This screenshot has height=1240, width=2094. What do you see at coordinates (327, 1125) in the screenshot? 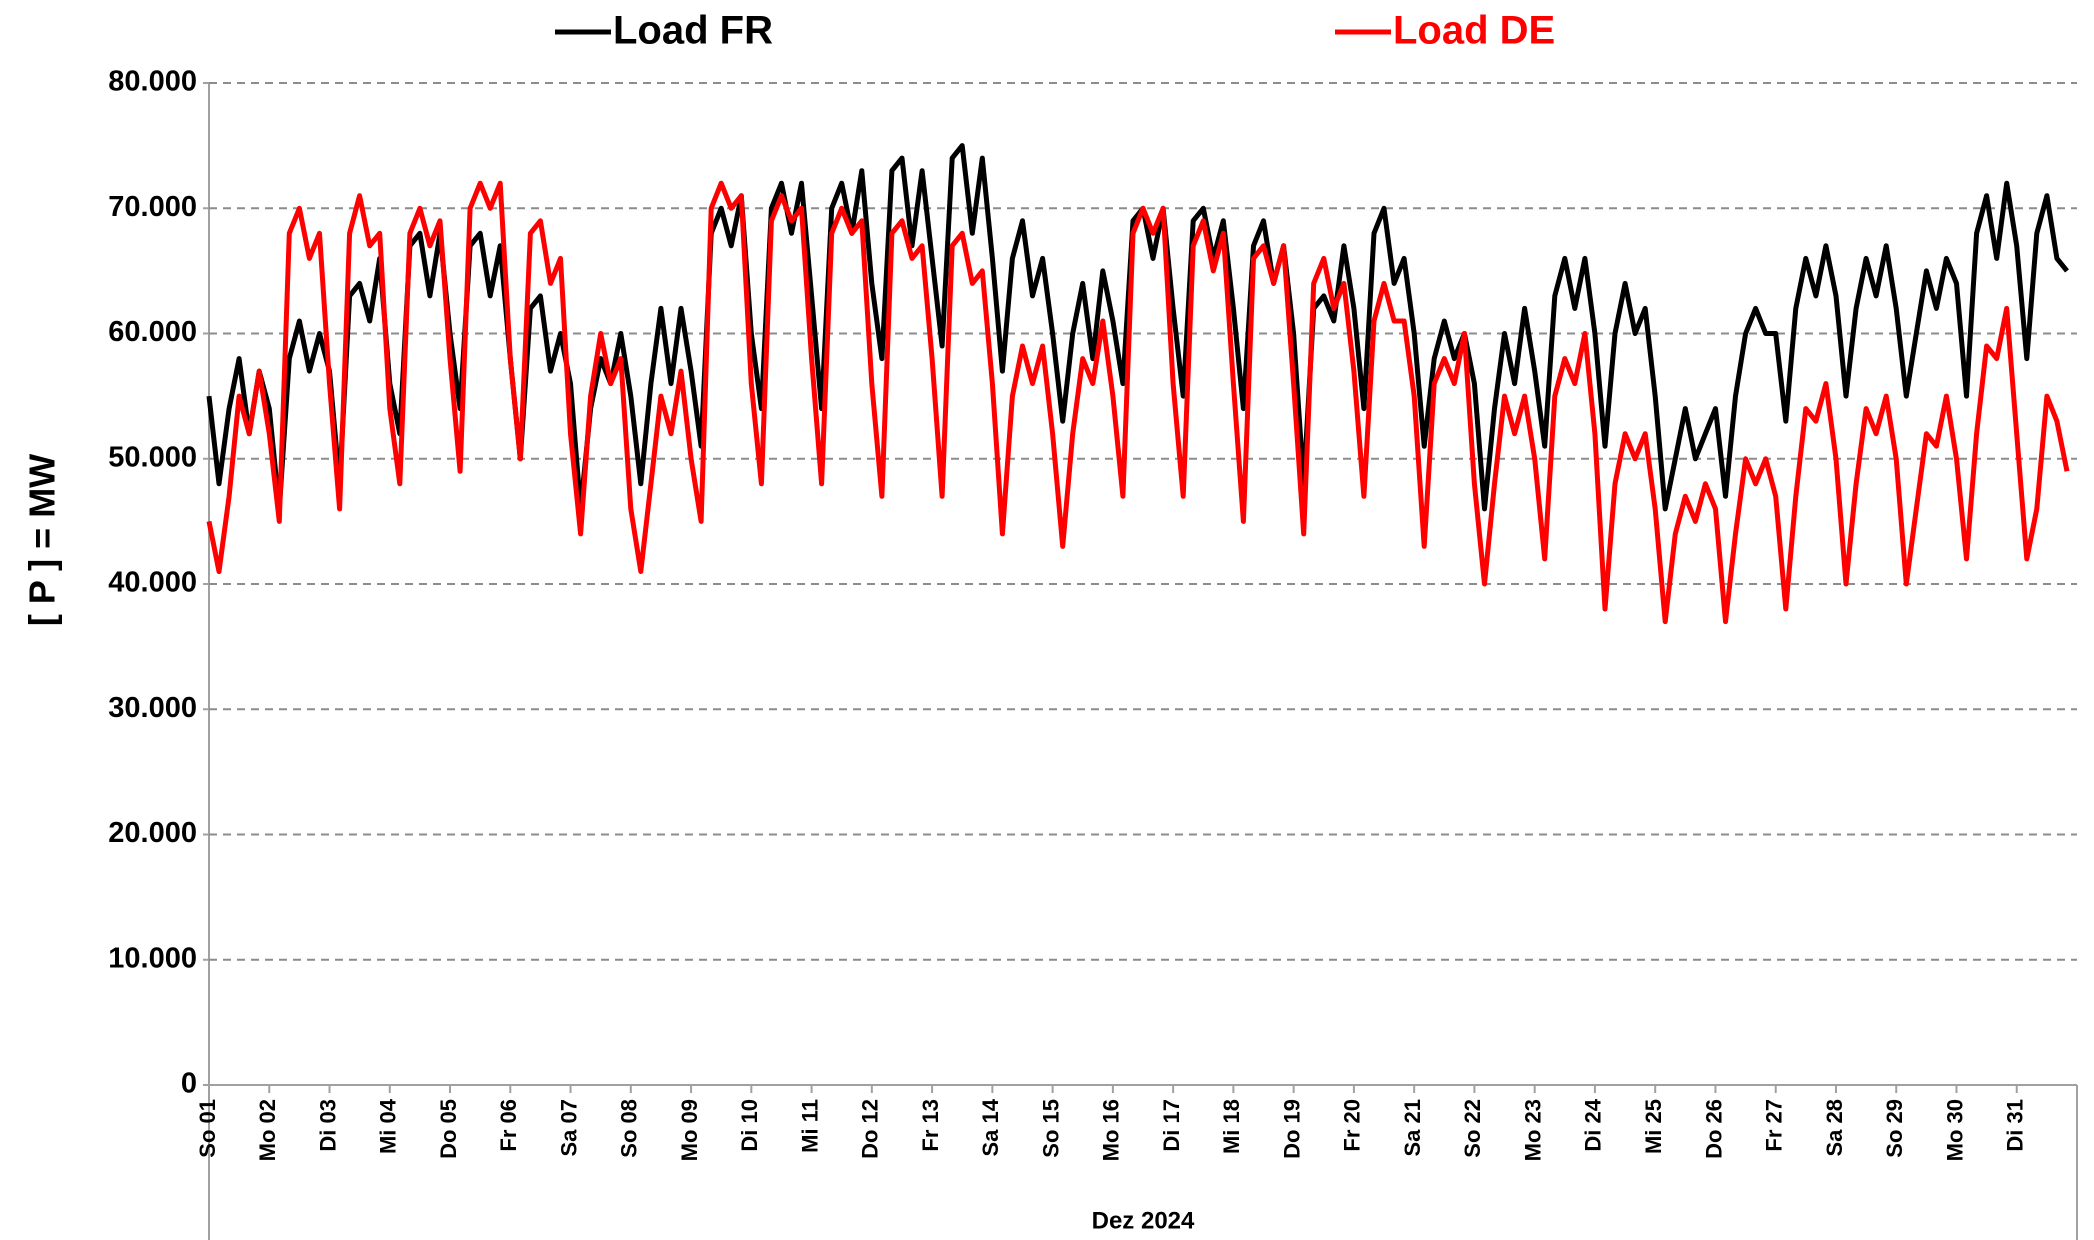
I see `x-tick-label: Di 03` at bounding box center [327, 1125].